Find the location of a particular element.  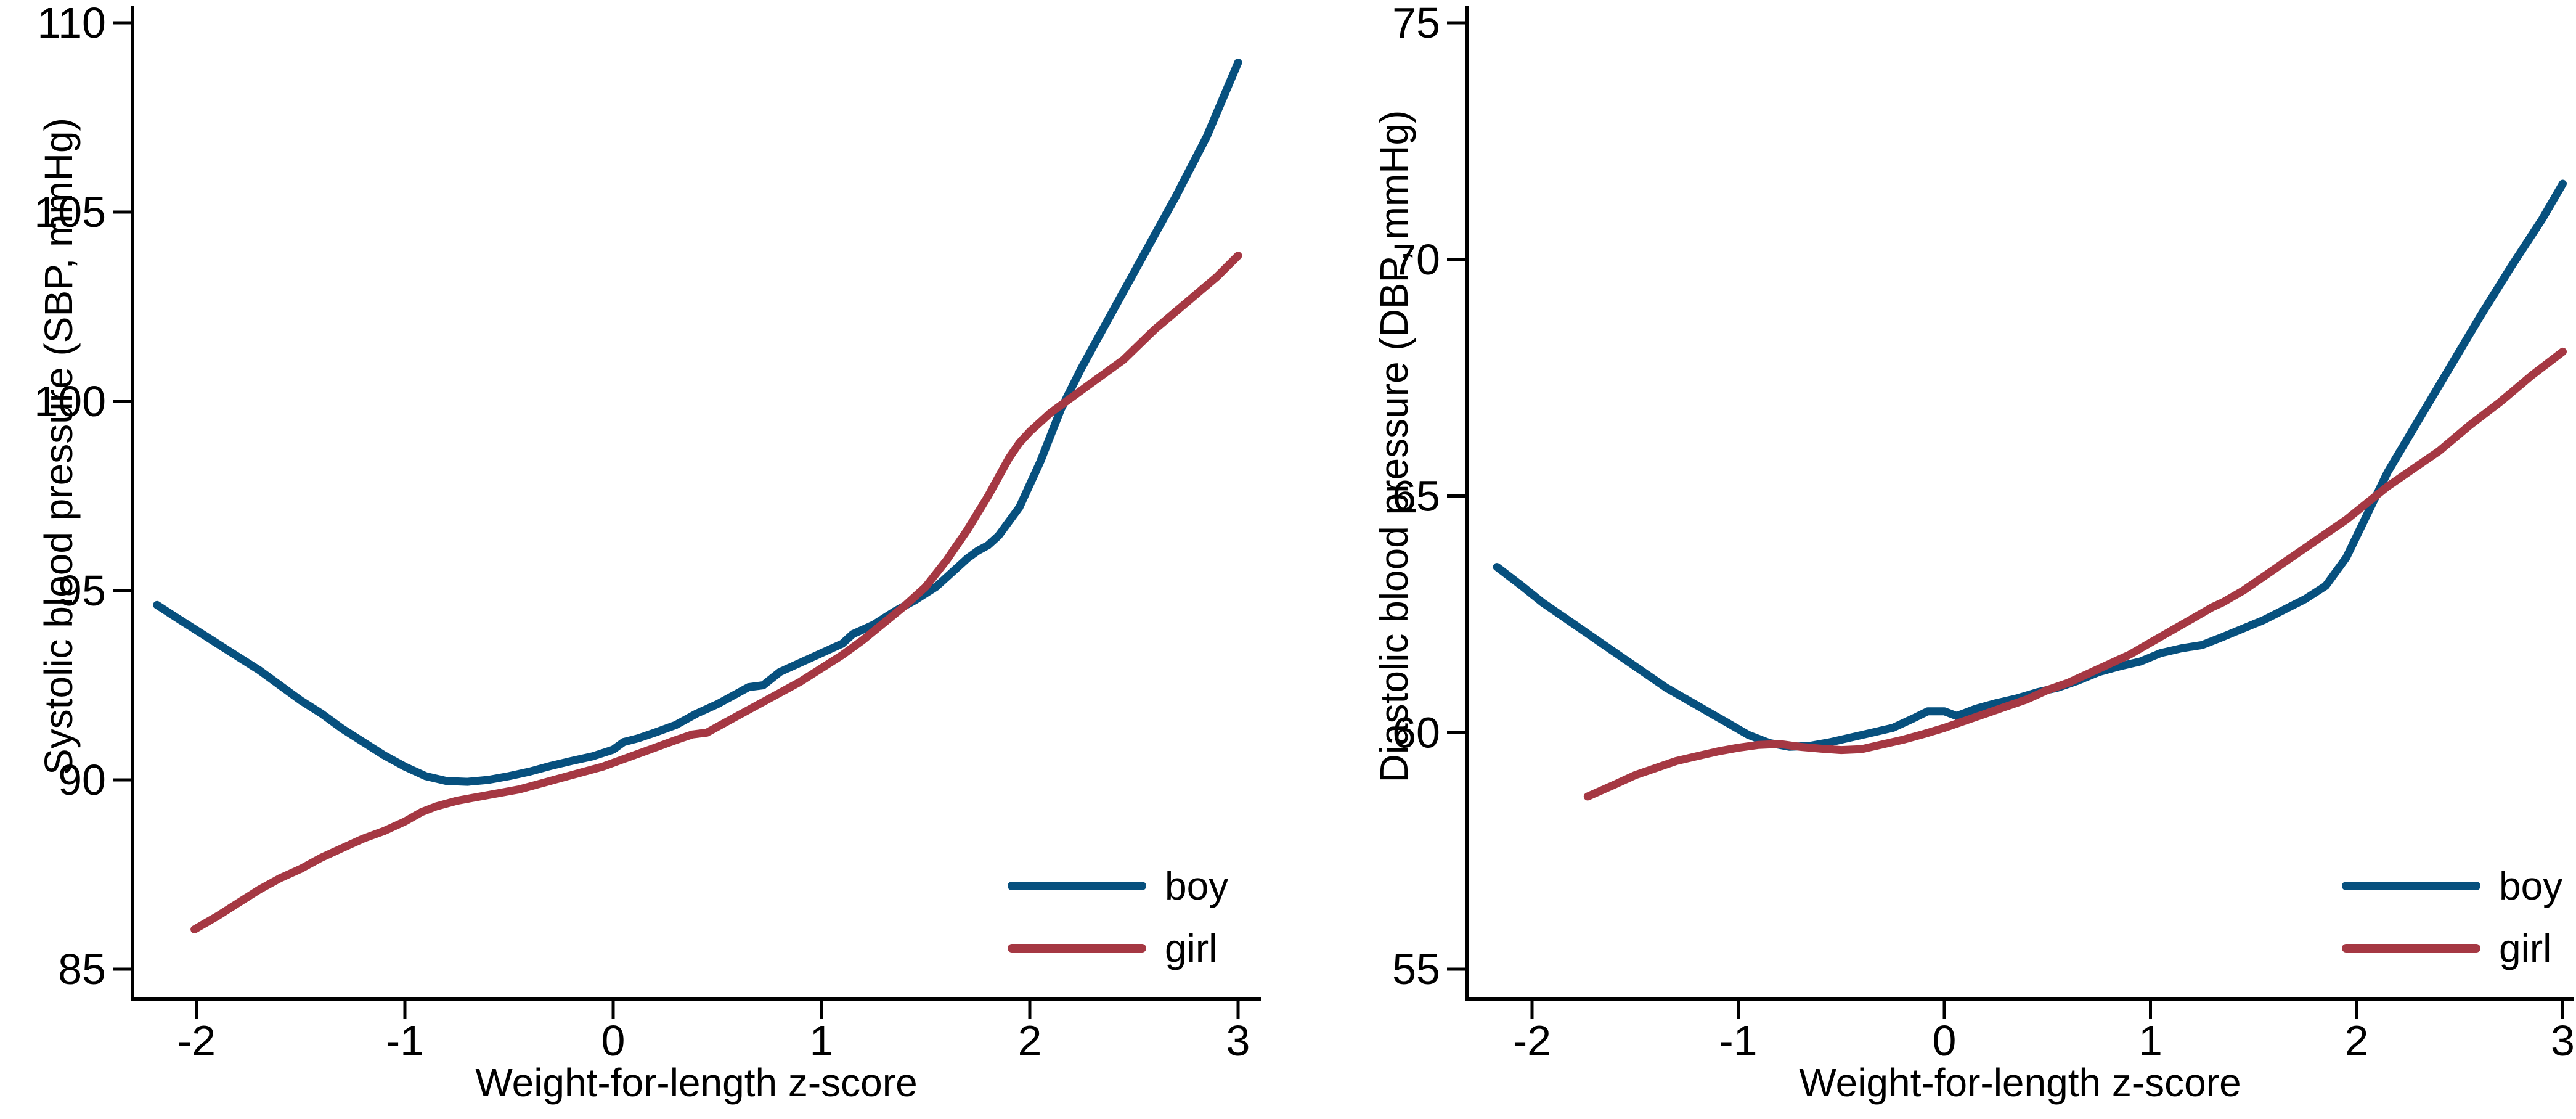

y-tick-label: 110 is located at coordinates (71, 23).